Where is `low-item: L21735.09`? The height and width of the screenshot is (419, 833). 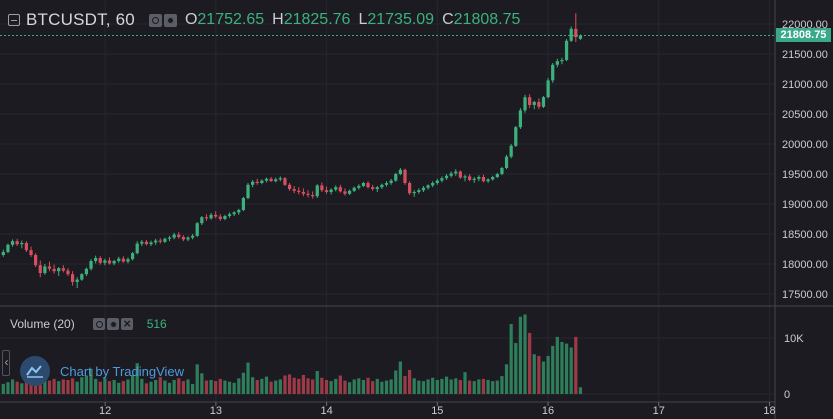 low-item: L21735.09 is located at coordinates (396, 19).